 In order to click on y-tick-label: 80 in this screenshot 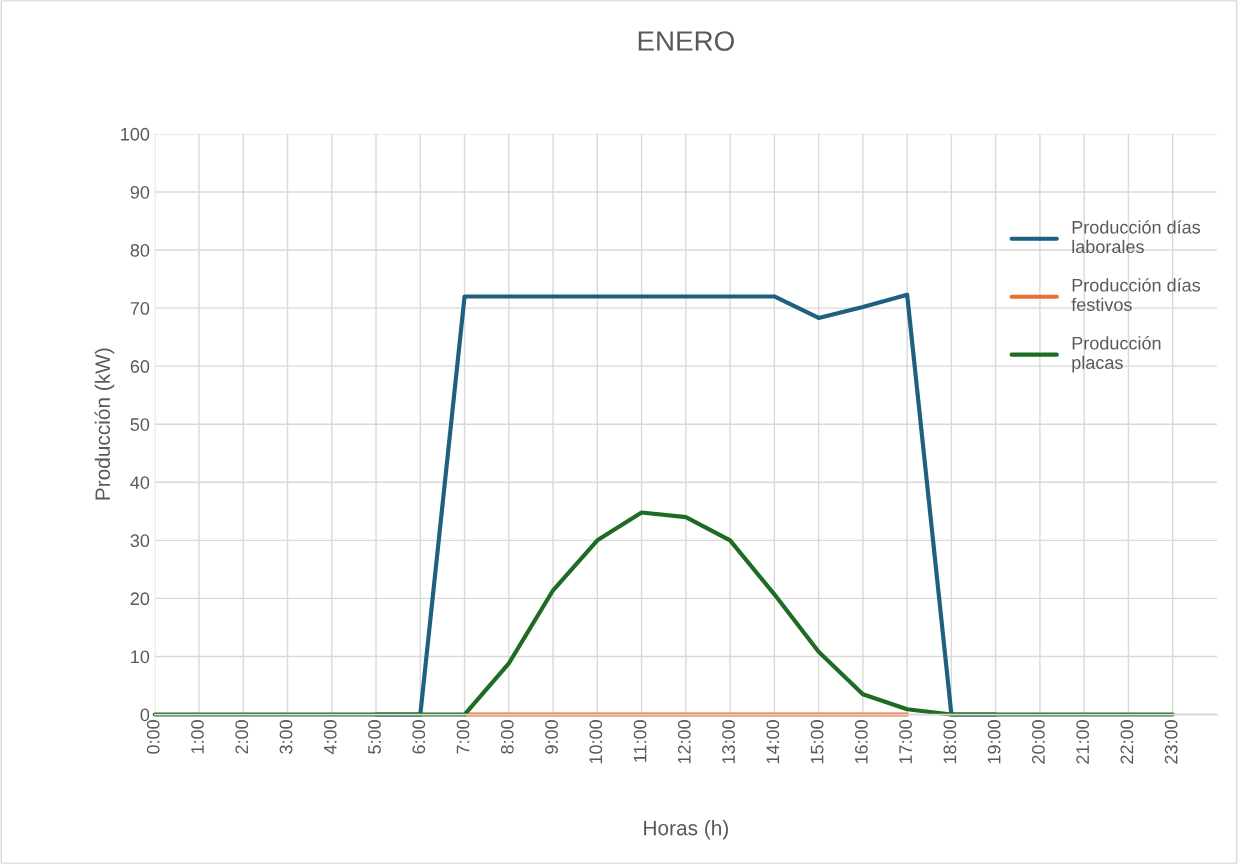, I will do `click(140, 250)`.